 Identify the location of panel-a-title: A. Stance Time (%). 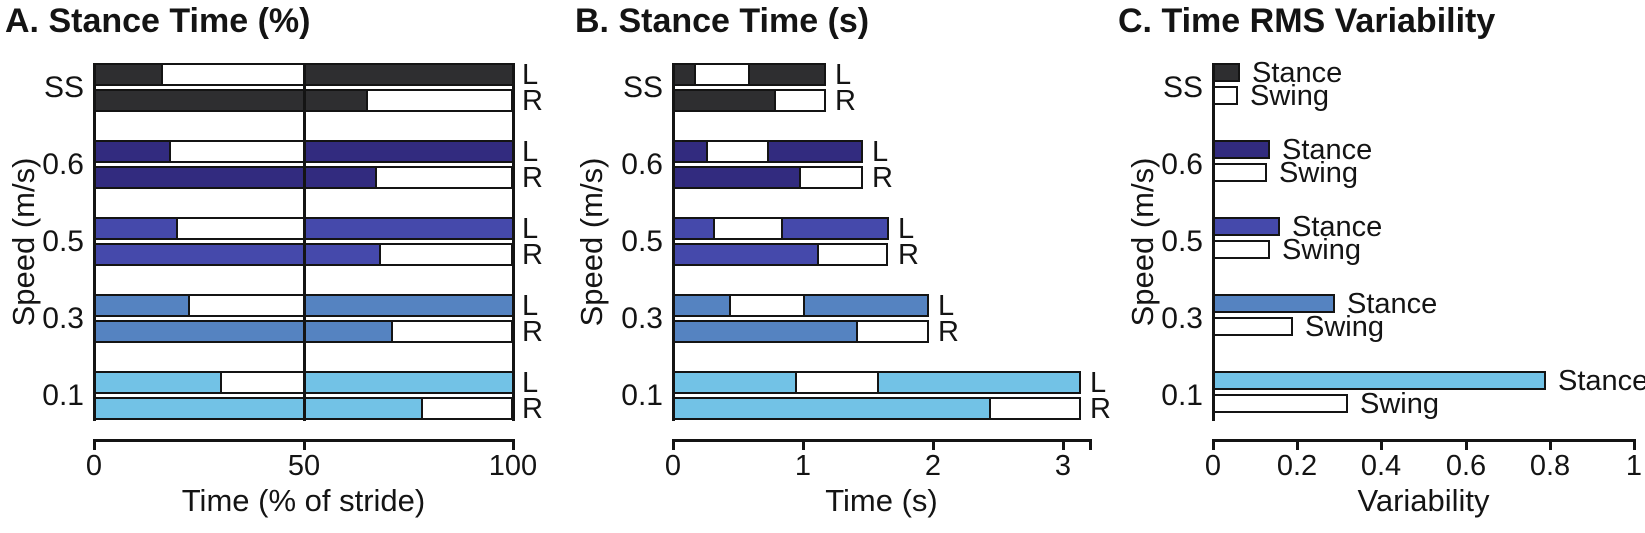
(158, 21).